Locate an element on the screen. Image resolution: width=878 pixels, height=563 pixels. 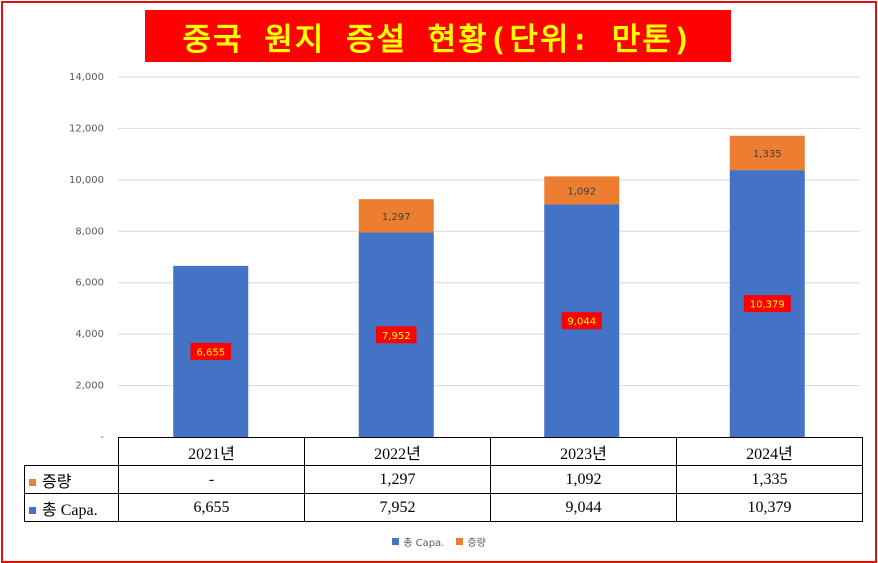
data-label-total: 9,044 is located at coordinates (581, 322).